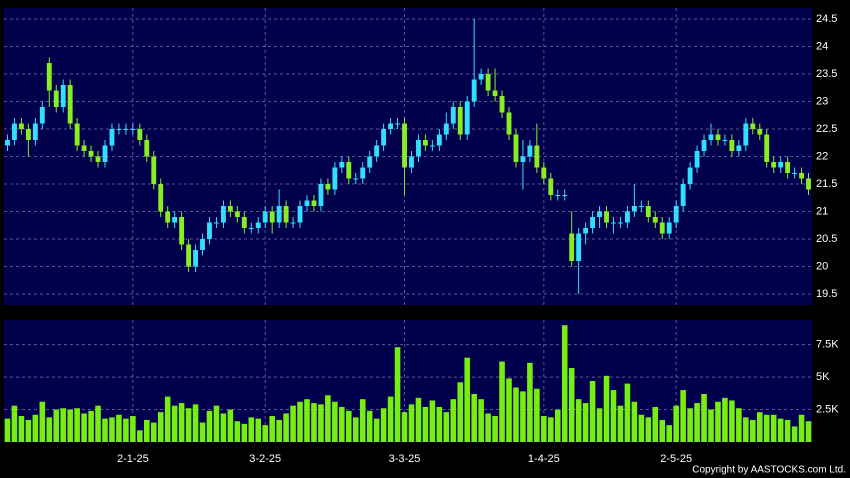 This screenshot has width=850, height=478. I want to click on y-tick-label: 23.5, so click(826, 74).